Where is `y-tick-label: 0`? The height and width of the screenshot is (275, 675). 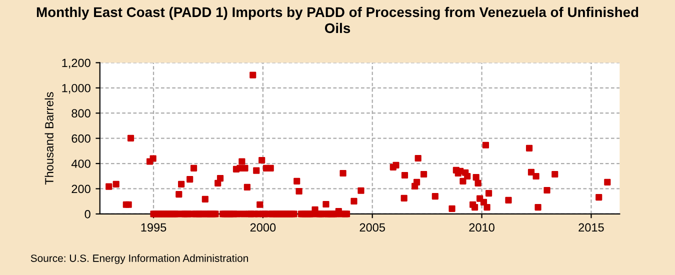 y-tick-label: 0 is located at coordinates (87, 214).